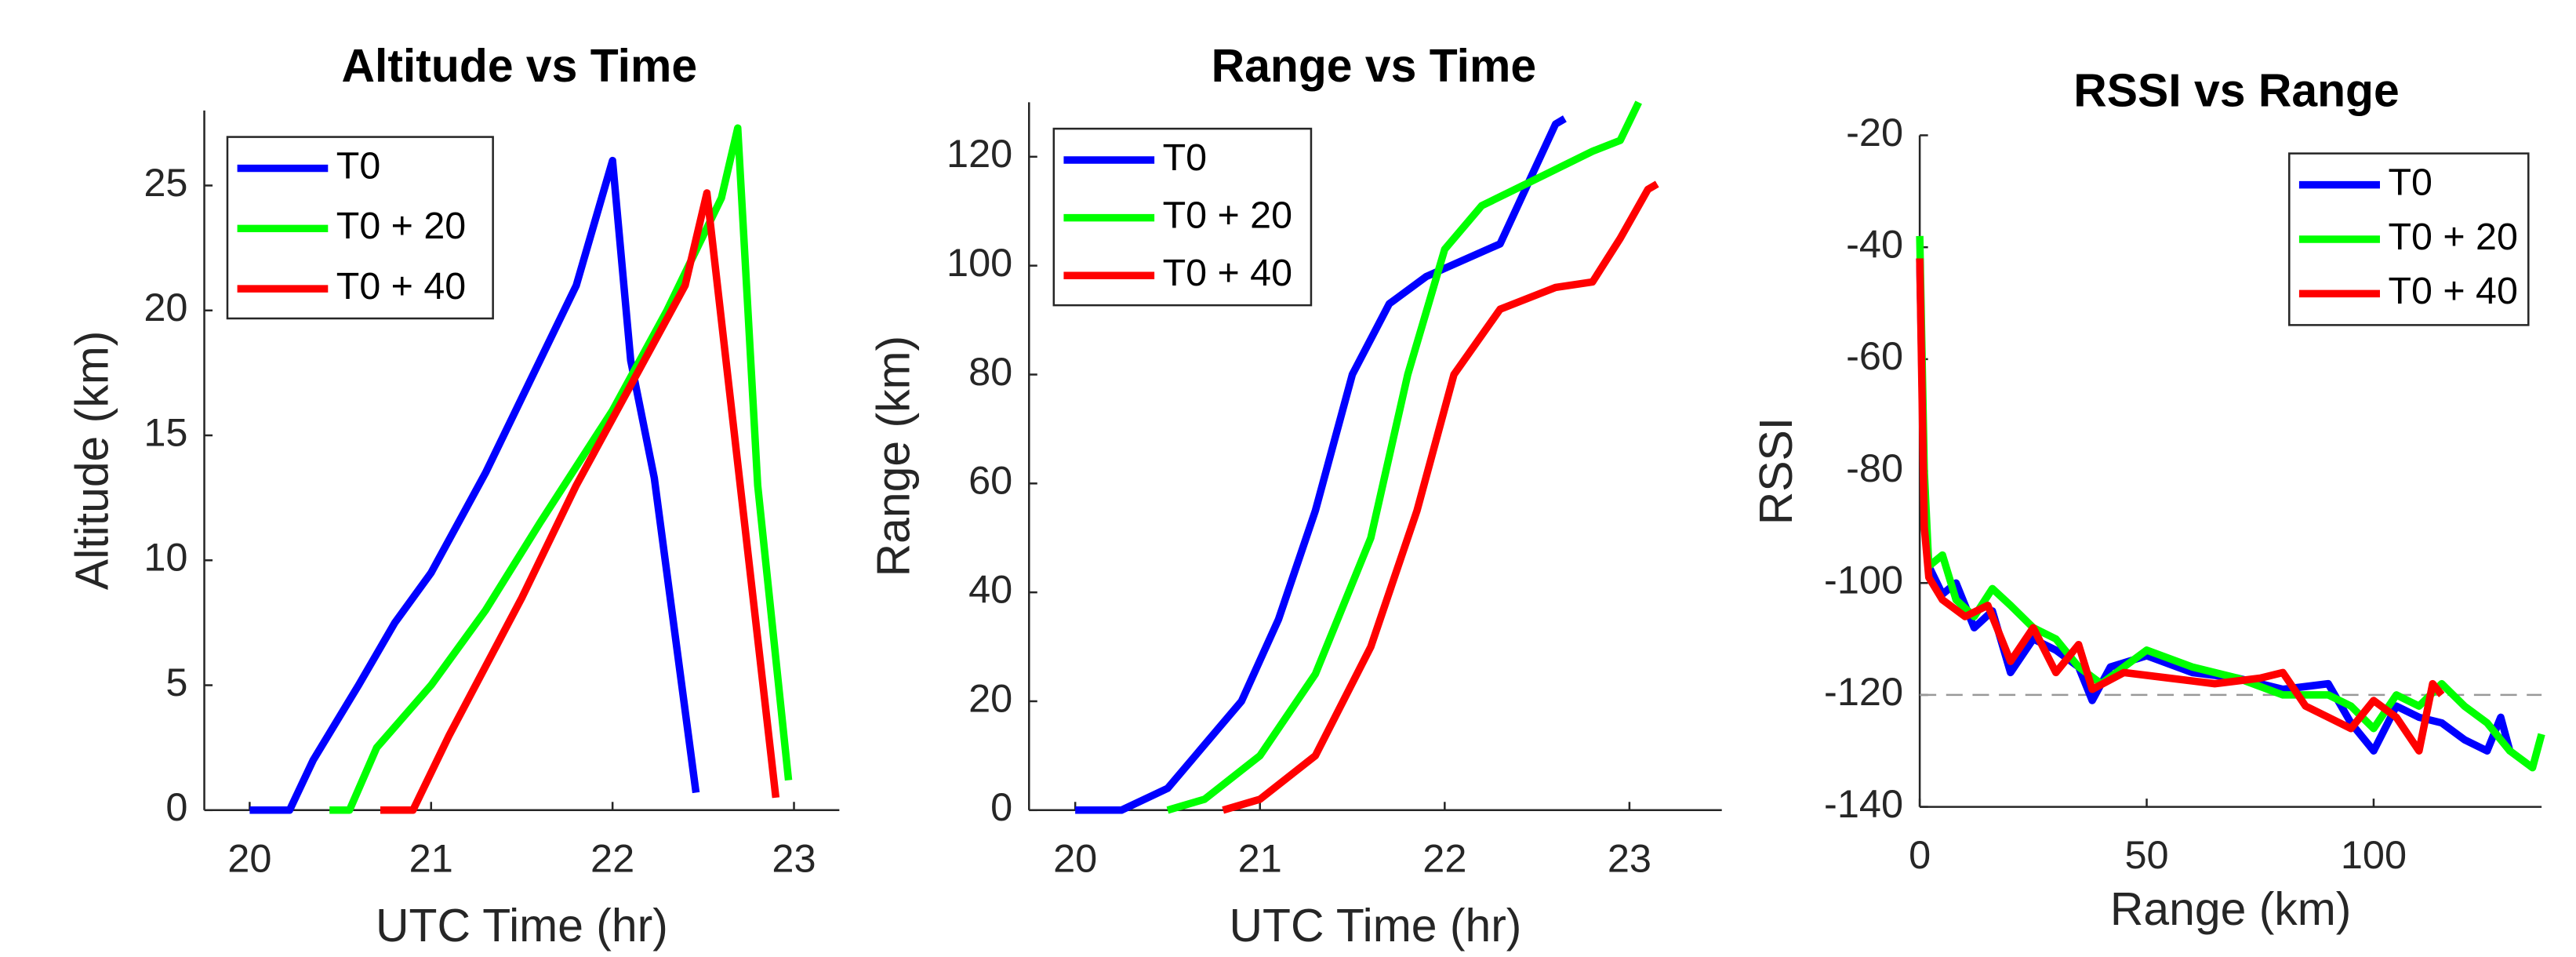 The image size is (2576, 957). What do you see at coordinates (92, 460) in the screenshot?
I see `y-axis-label: Altitude (km)` at bounding box center [92, 460].